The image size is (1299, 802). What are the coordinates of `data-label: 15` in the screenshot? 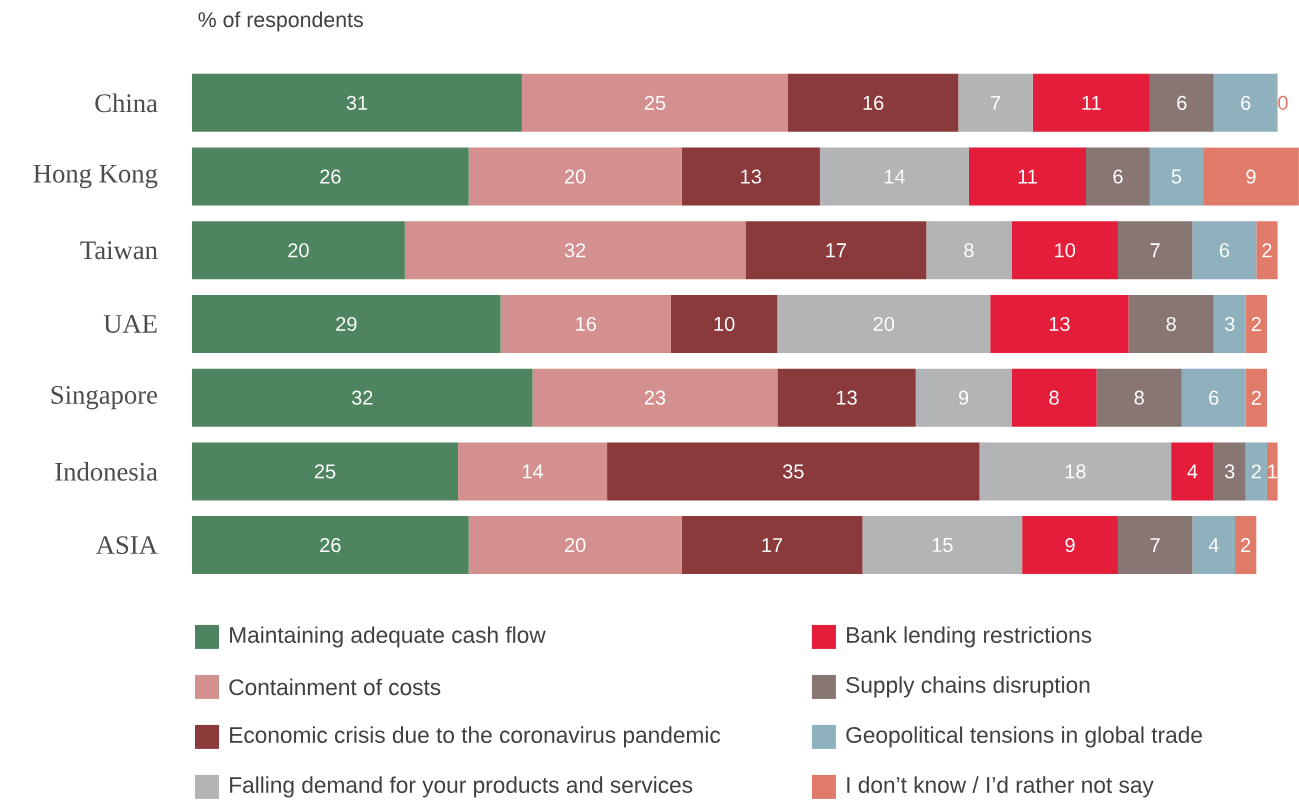 It's located at (942, 545).